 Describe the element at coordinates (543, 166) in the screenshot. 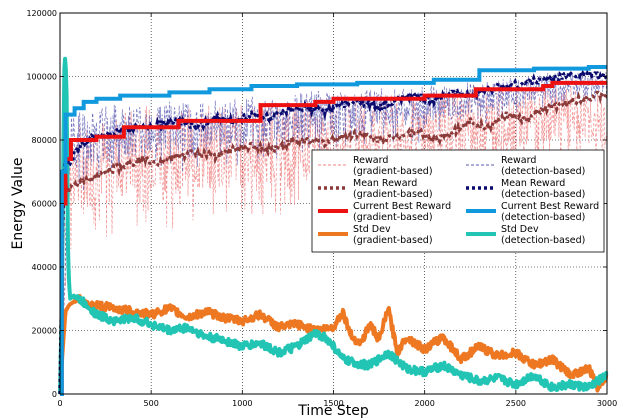

I see `legend-label-reward-detection-based: Reward (detection-based)` at that location.